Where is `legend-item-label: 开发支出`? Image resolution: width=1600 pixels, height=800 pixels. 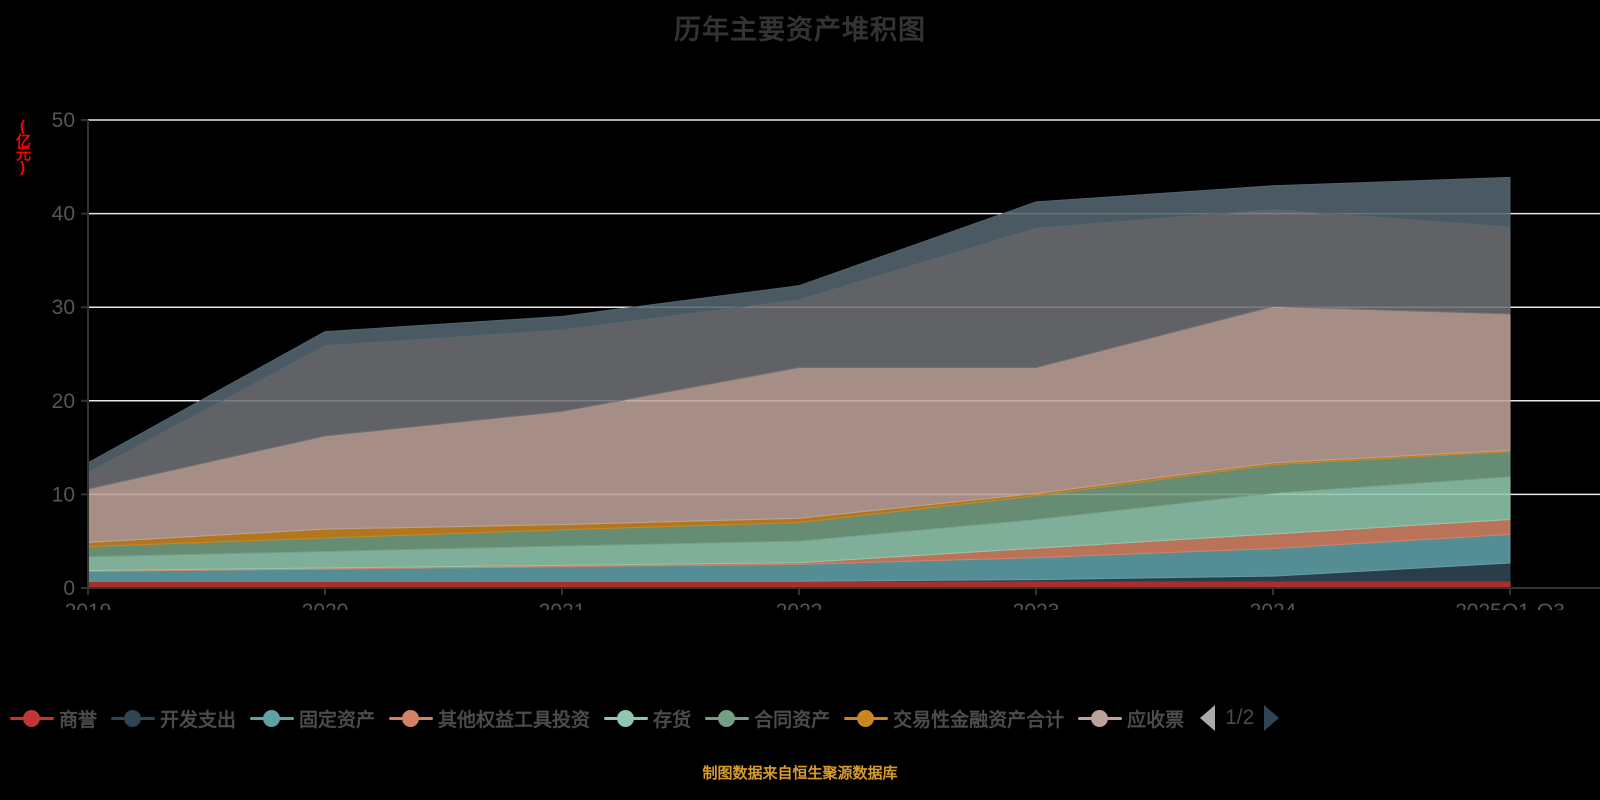 legend-item-label: 开发支出 is located at coordinates (198, 720).